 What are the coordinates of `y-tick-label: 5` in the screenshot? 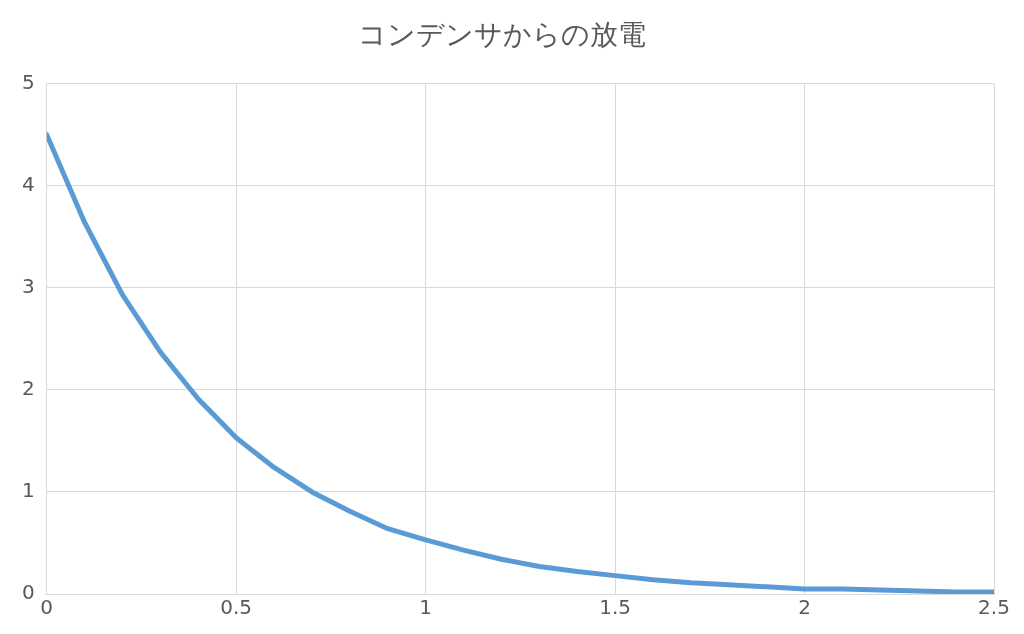 It's located at (28, 81).